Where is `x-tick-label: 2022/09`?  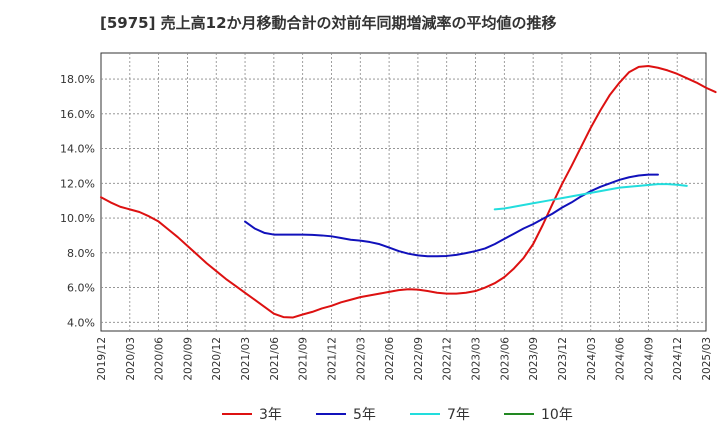
x-tick-label: 2022/09 is located at coordinates (419, 359).